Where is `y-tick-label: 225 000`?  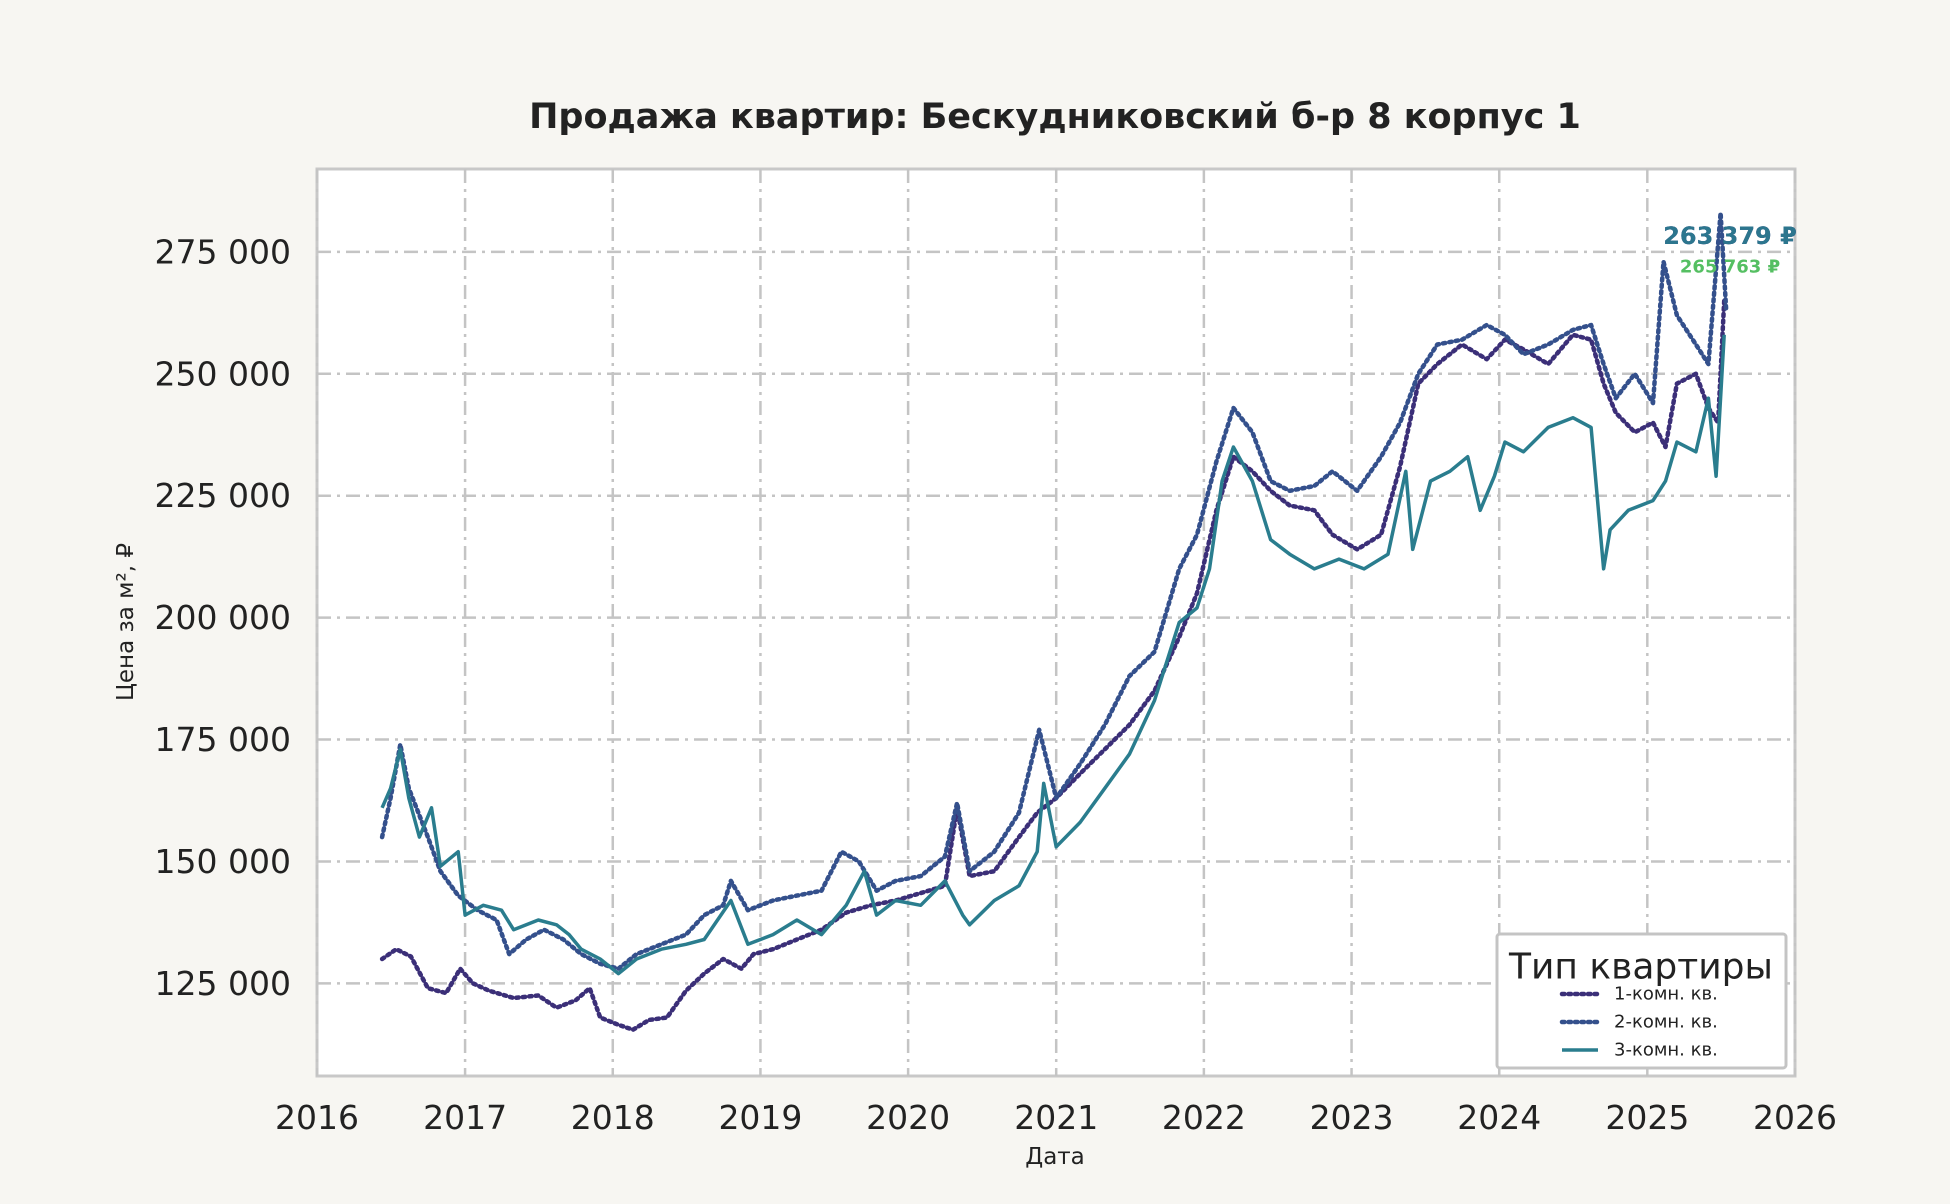
y-tick-label: 225 000 is located at coordinates (223, 495).